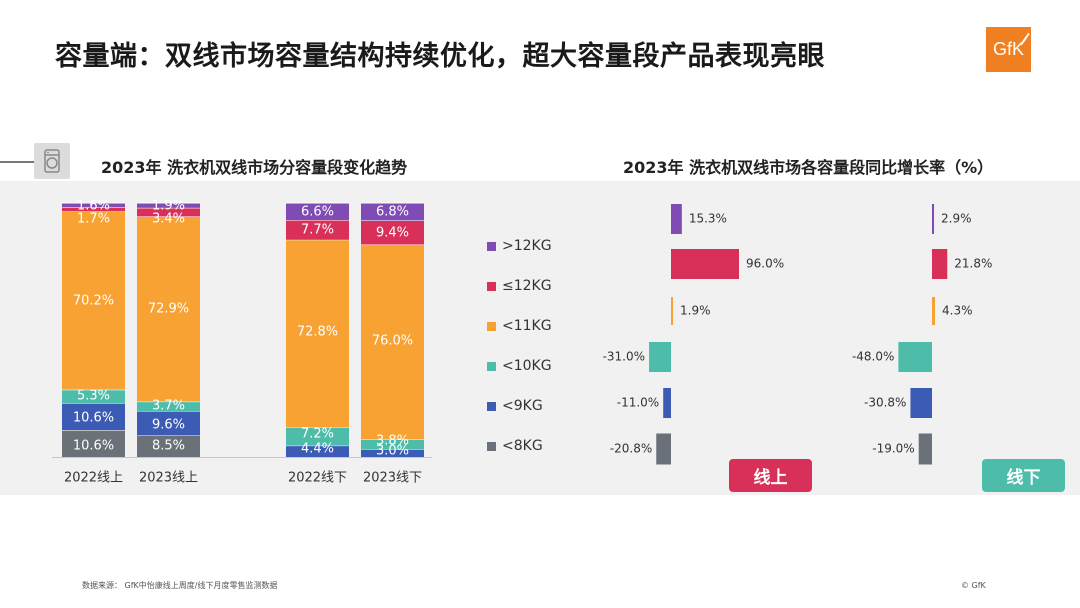 This screenshot has height=608, width=1080. I want to click on x-tick-label: 2022线上, so click(93, 478).